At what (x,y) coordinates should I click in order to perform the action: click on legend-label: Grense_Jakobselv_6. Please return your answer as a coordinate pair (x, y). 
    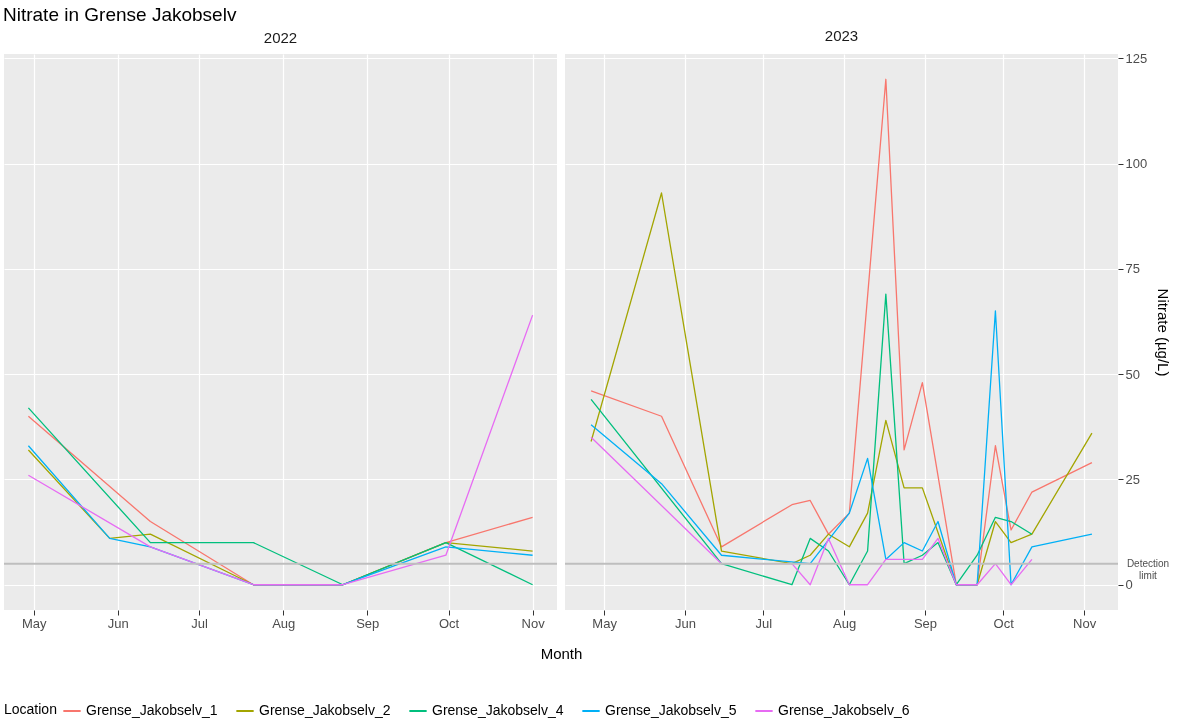
    Looking at the image, I should click on (844, 710).